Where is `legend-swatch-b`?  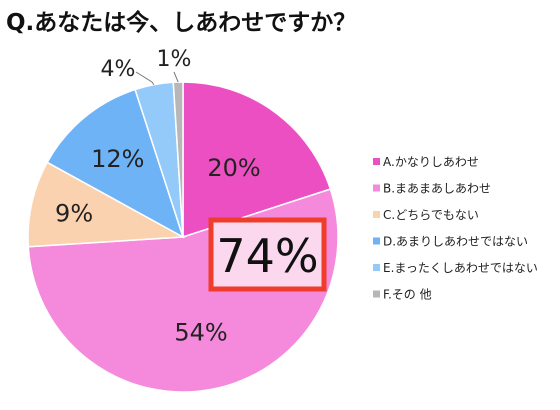
legend-swatch-b is located at coordinates (376, 188).